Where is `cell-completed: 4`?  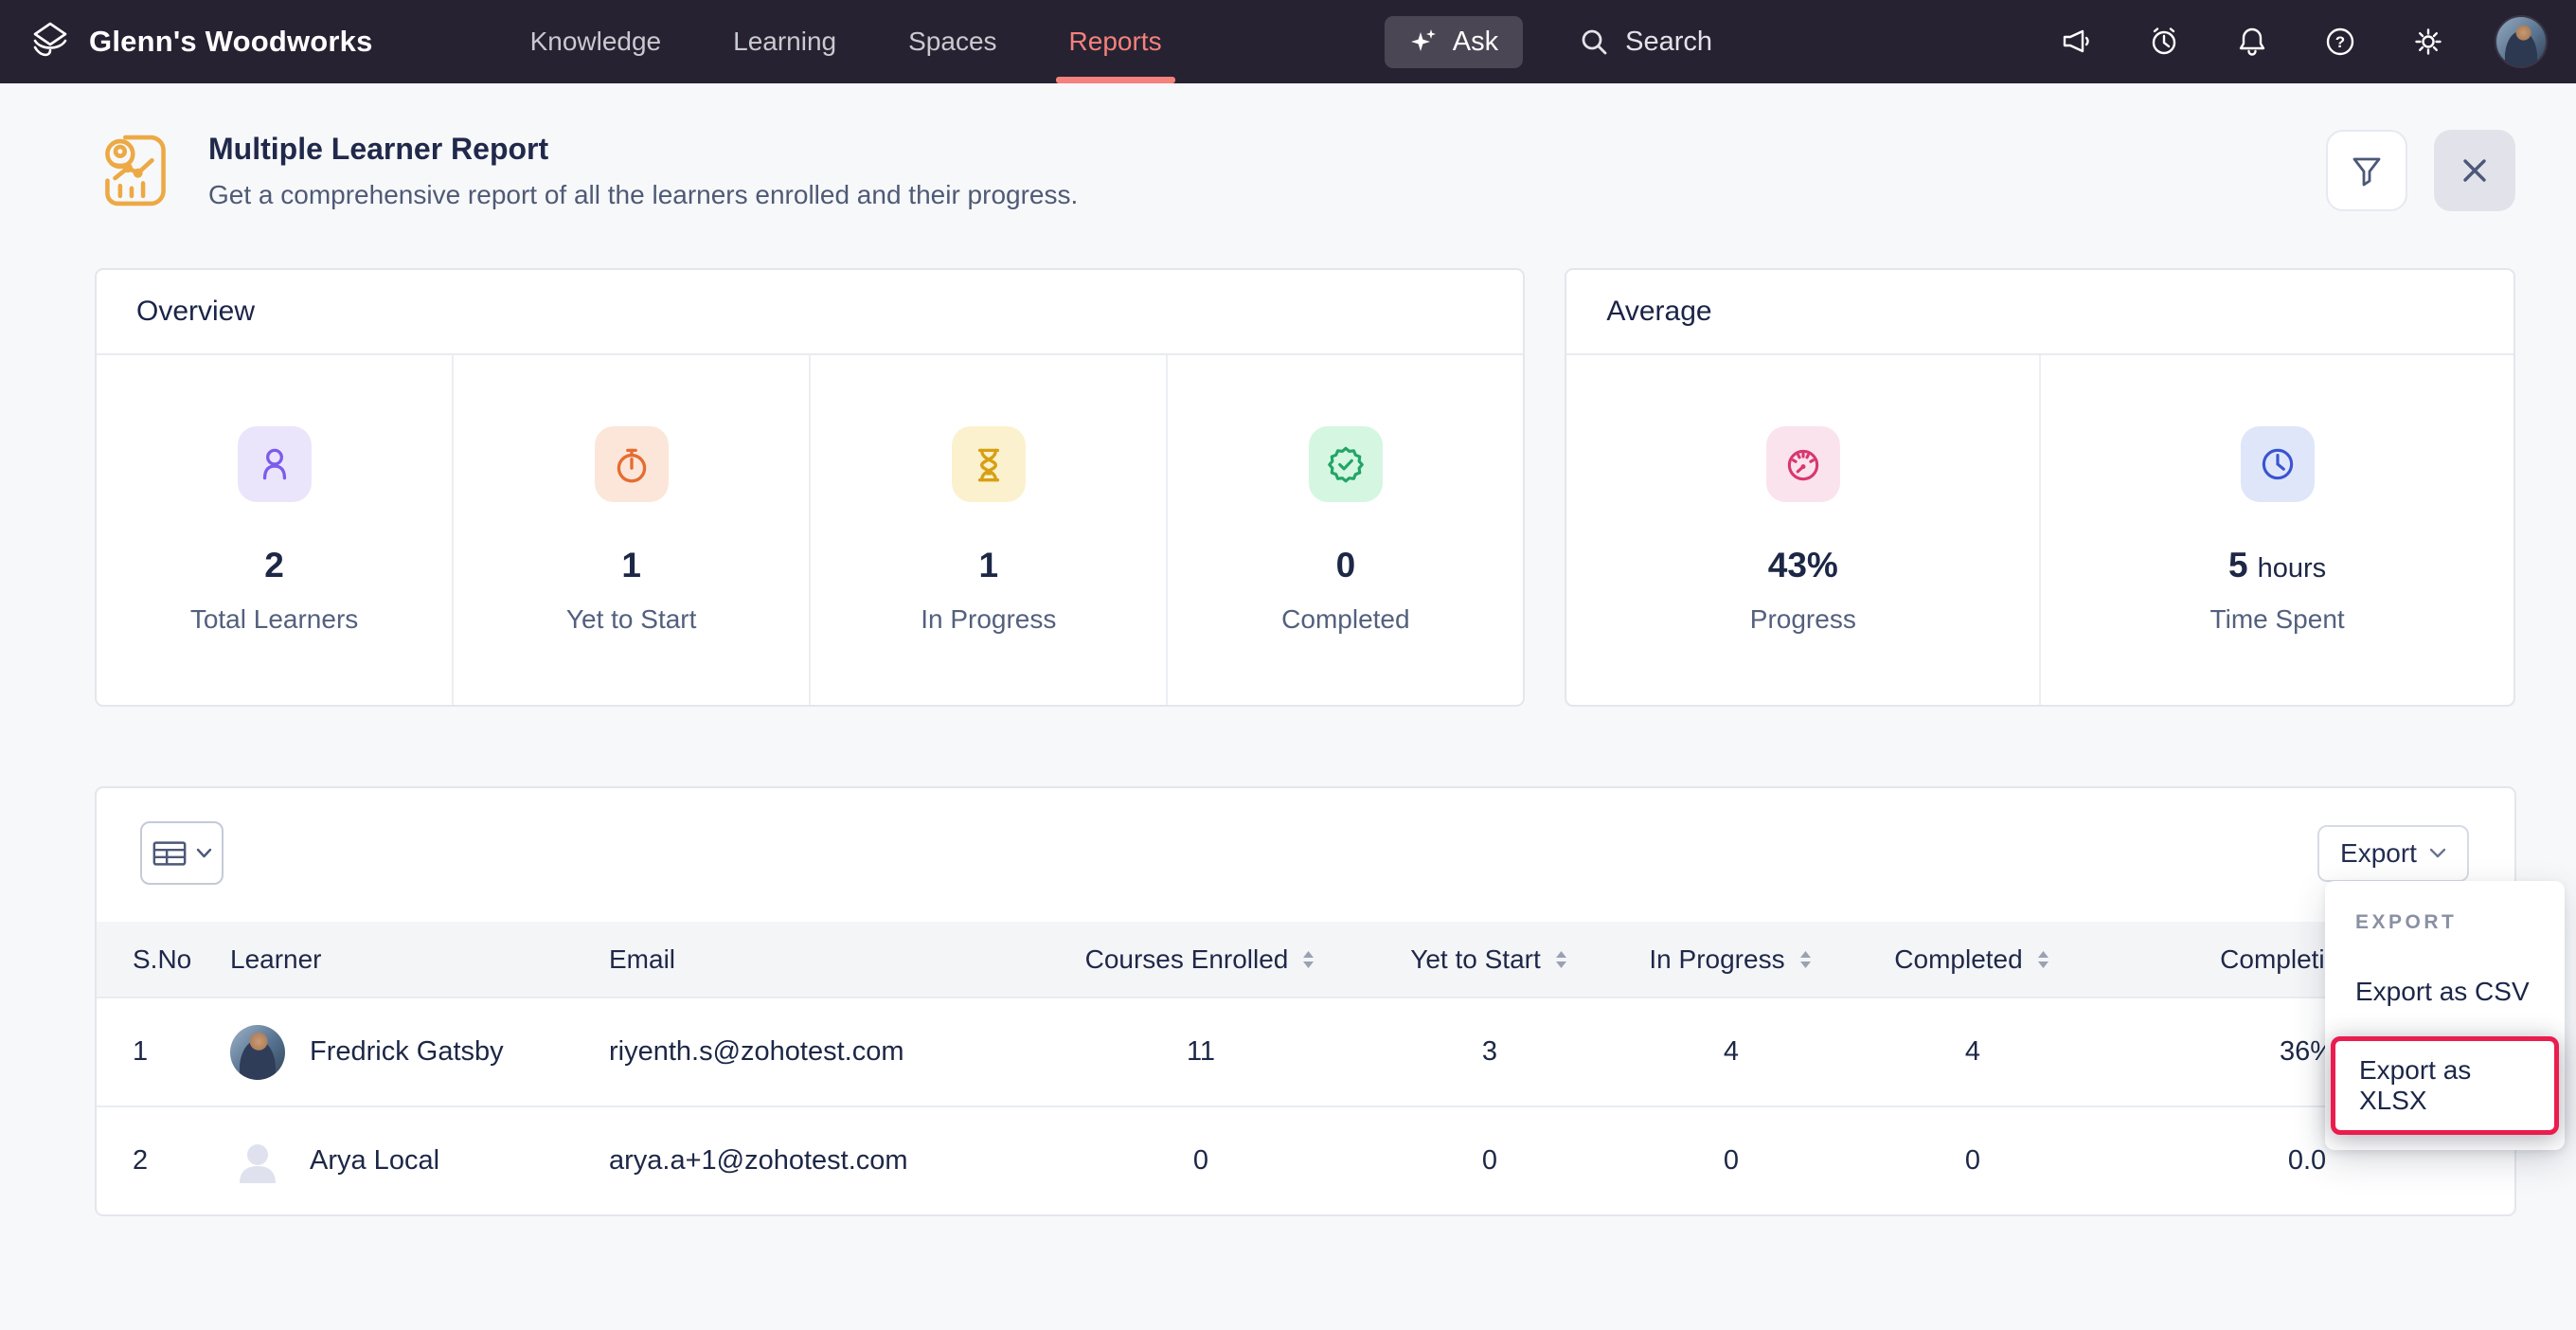
cell-completed: 4 is located at coordinates (1973, 1051).